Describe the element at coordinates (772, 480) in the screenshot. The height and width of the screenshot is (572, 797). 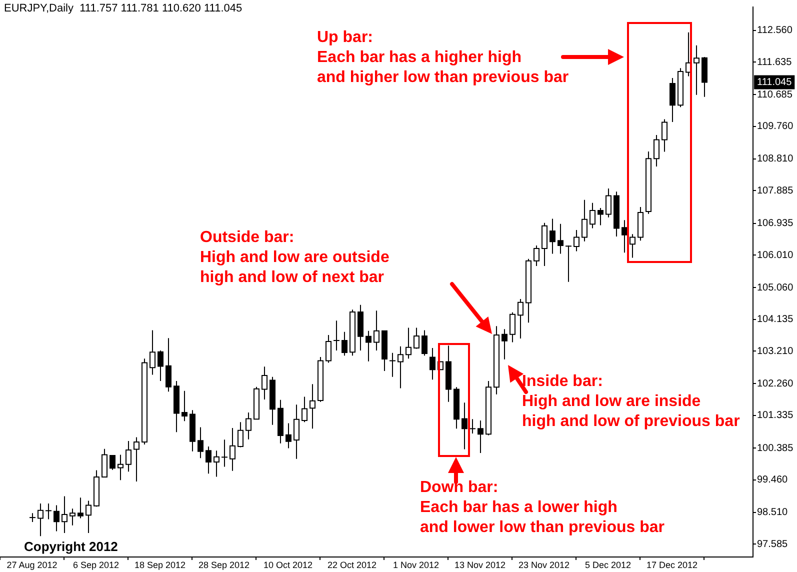
I see `y-tick-label: 99.460` at that location.